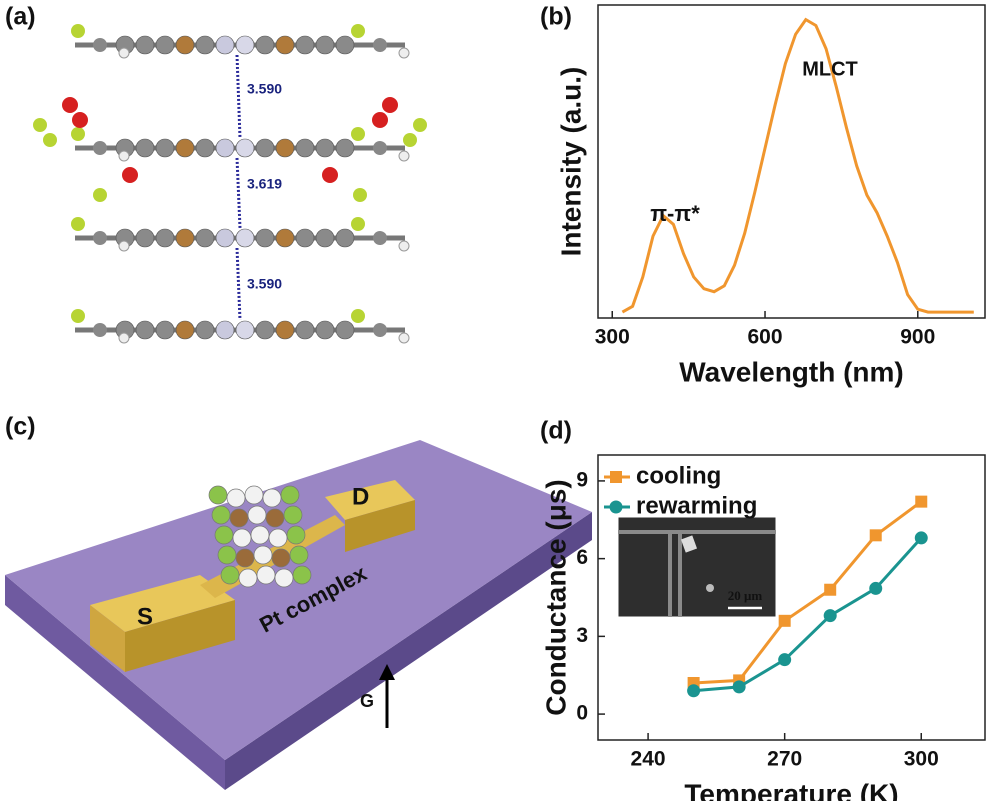  I want to click on y-tick-label: 0, so click(582, 713).